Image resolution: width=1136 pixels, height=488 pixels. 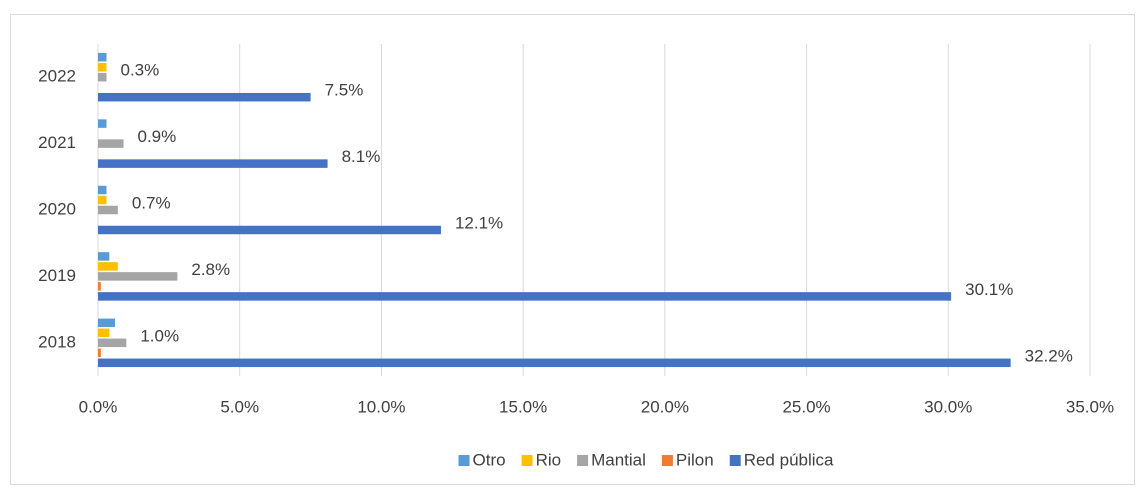 What do you see at coordinates (695, 459) in the screenshot?
I see `legend-label: Pilon` at bounding box center [695, 459].